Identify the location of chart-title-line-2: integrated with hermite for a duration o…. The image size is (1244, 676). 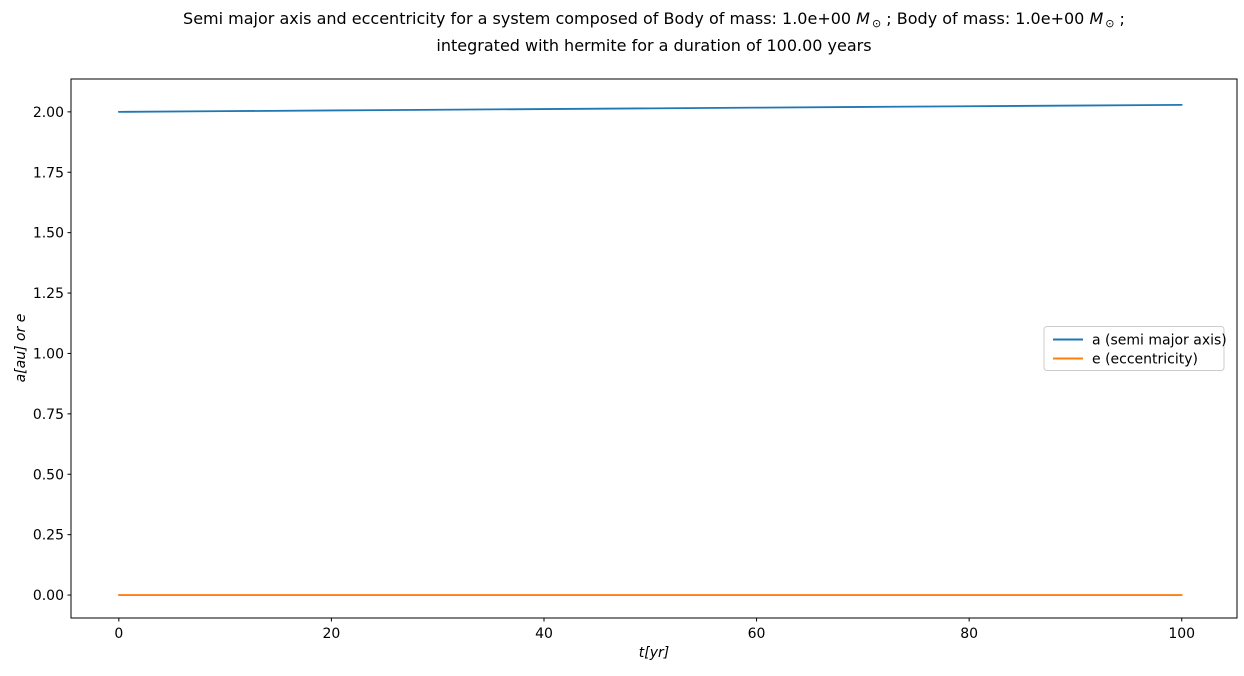
(654, 45).